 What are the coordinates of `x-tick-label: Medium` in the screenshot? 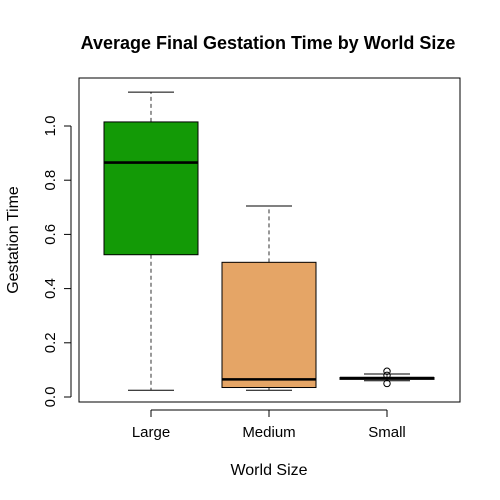 It's located at (268, 432).